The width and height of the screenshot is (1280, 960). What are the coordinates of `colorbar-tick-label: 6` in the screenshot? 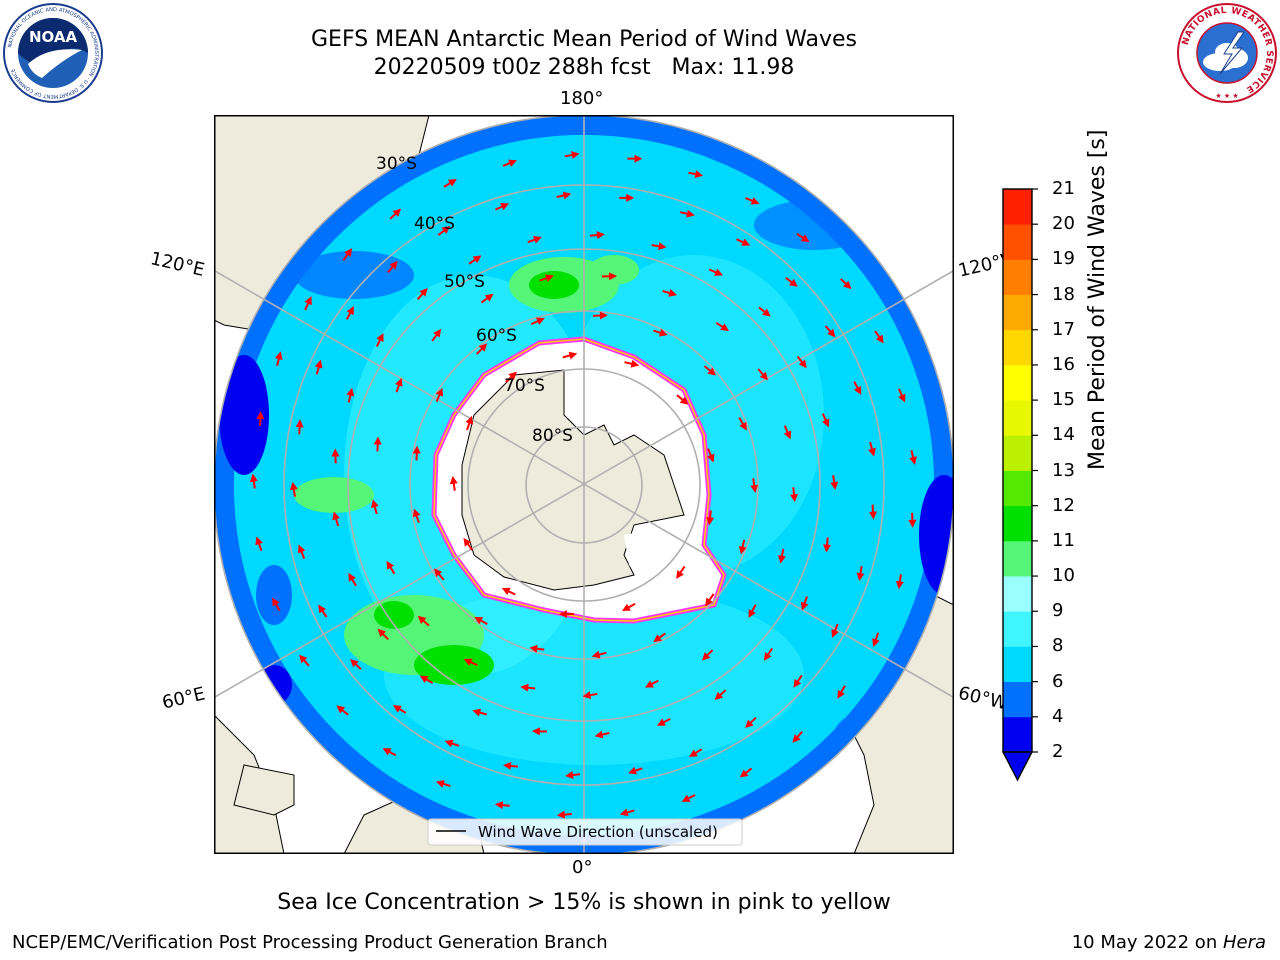 It's located at (1058, 681).